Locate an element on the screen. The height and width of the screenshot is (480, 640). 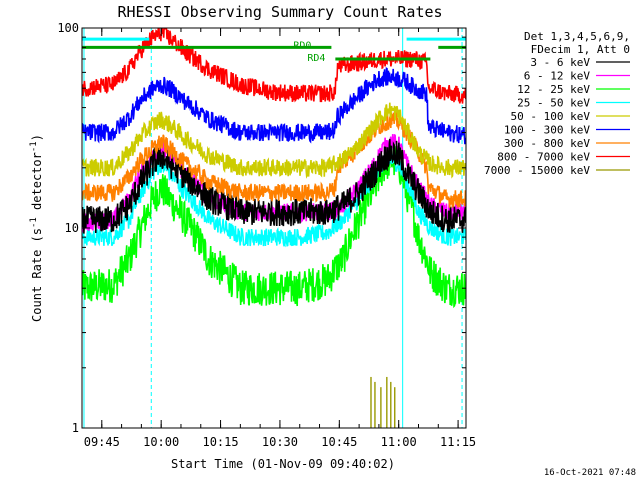
legend-label: 3 - 6 keV is located at coordinates (560, 62).